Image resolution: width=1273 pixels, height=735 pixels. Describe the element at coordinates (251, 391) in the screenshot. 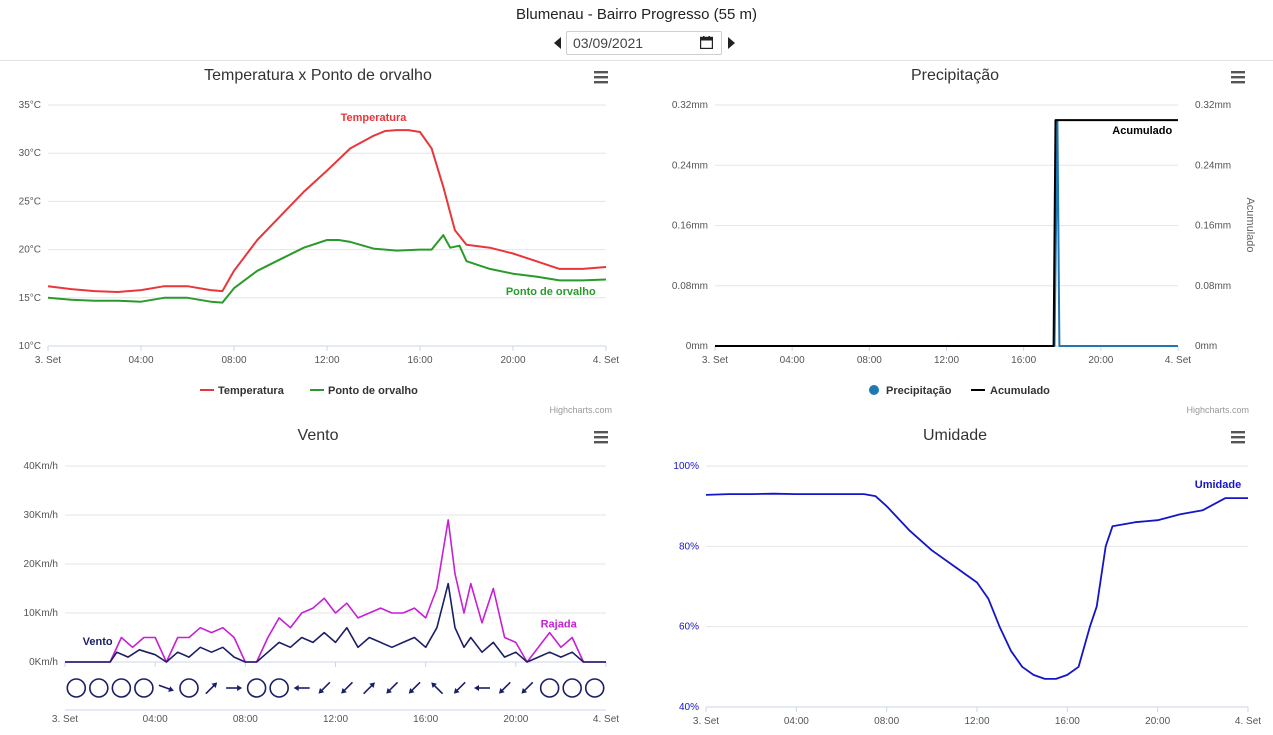

I see `legend-label: Temperatura` at that location.